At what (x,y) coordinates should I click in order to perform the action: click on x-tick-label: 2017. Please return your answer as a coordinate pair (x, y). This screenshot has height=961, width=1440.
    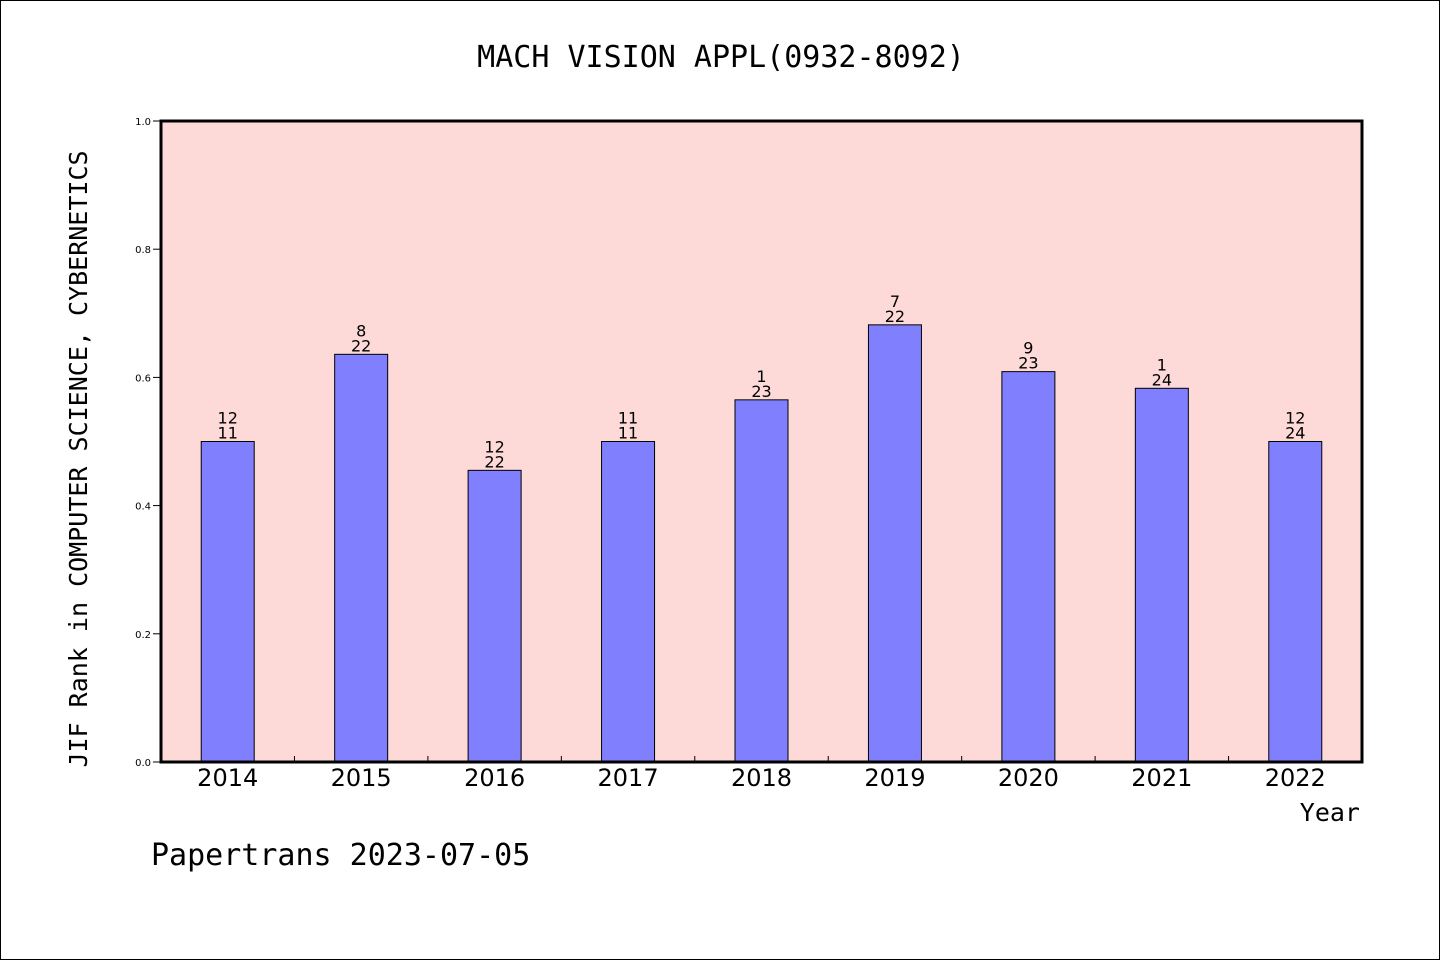
    Looking at the image, I should click on (628, 778).